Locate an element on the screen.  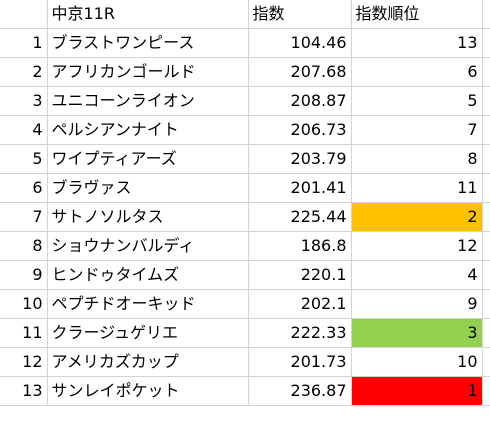
row-number-cell: 11 is located at coordinates (24, 333).